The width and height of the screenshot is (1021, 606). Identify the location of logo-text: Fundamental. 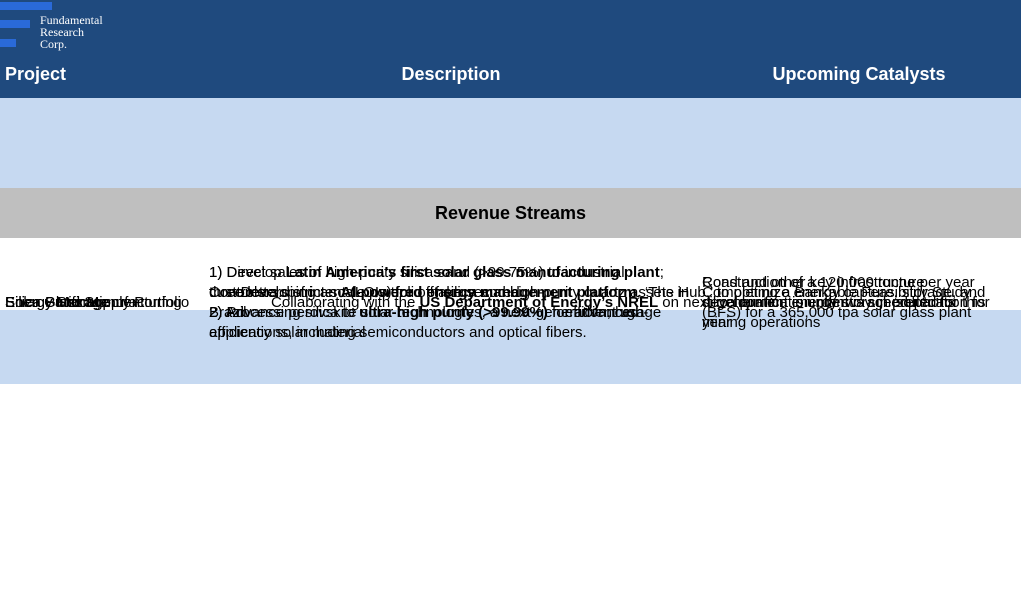
(71, 20).